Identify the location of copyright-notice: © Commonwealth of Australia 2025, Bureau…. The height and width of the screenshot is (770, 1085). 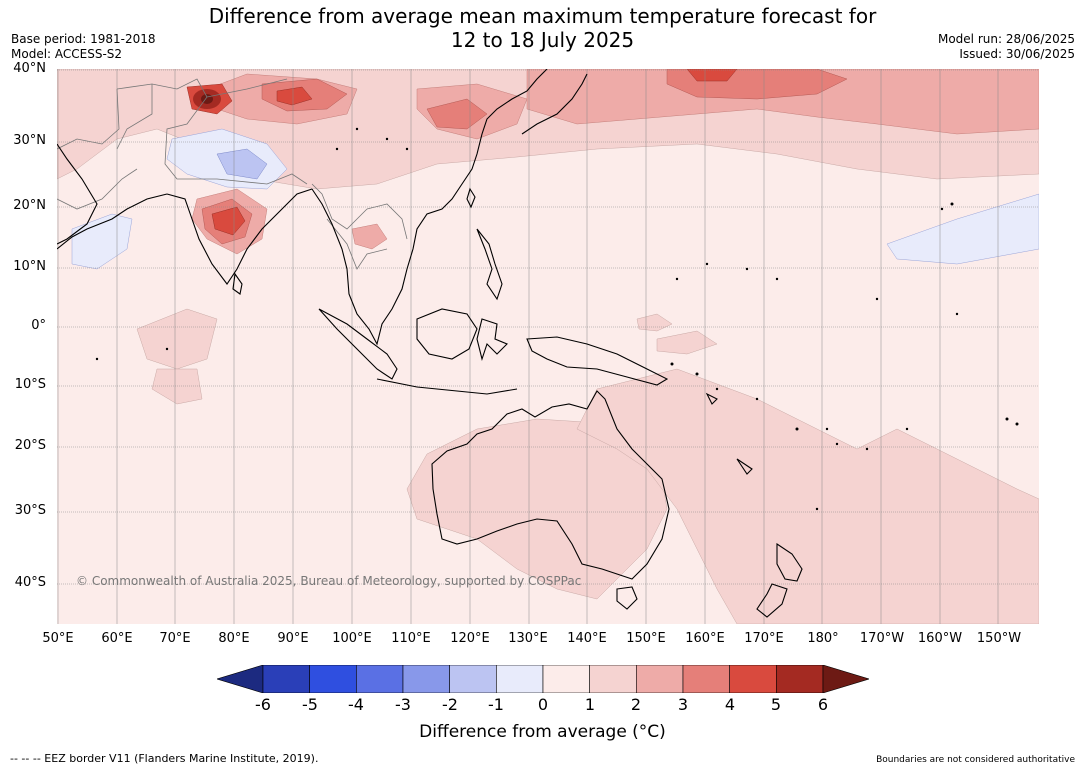
(329, 581).